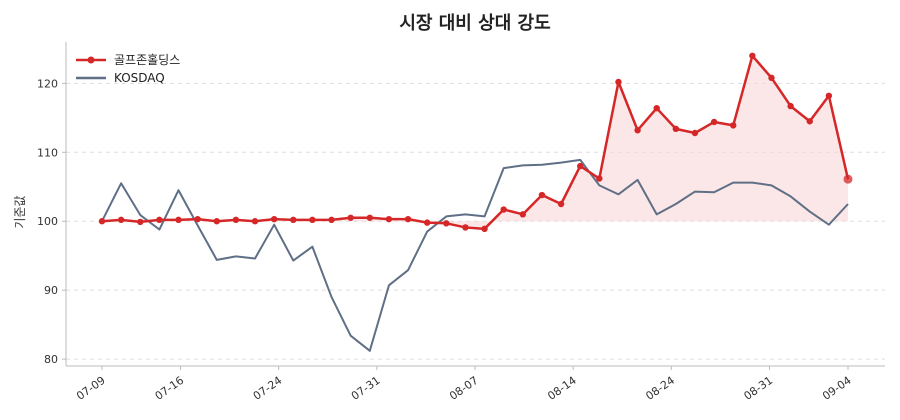 Image resolution: width=900 pixels, height=420 pixels. What do you see at coordinates (268, 388) in the screenshot?
I see `x-tick-label: 07-24` at bounding box center [268, 388].